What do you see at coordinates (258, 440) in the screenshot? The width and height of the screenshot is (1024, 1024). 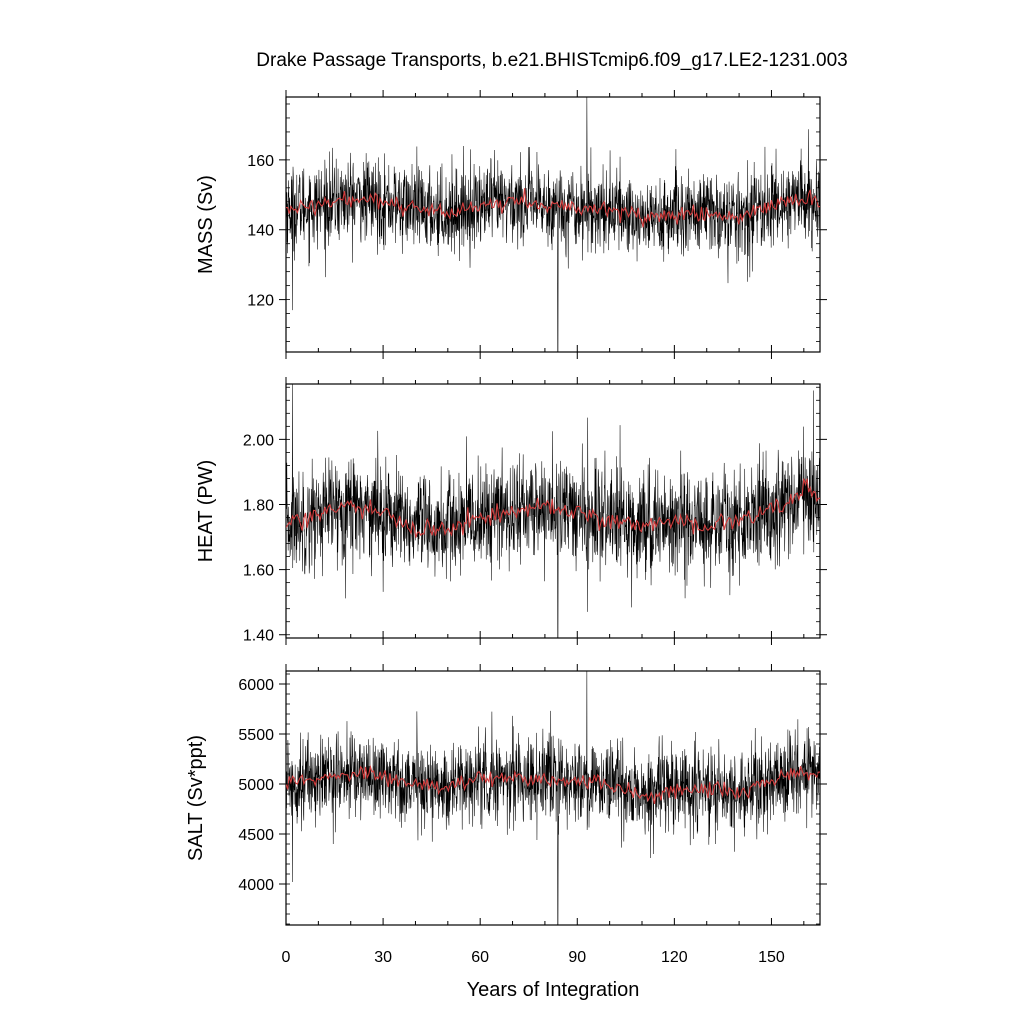 I see `heat-y-tick-label: 2.00` at bounding box center [258, 440].